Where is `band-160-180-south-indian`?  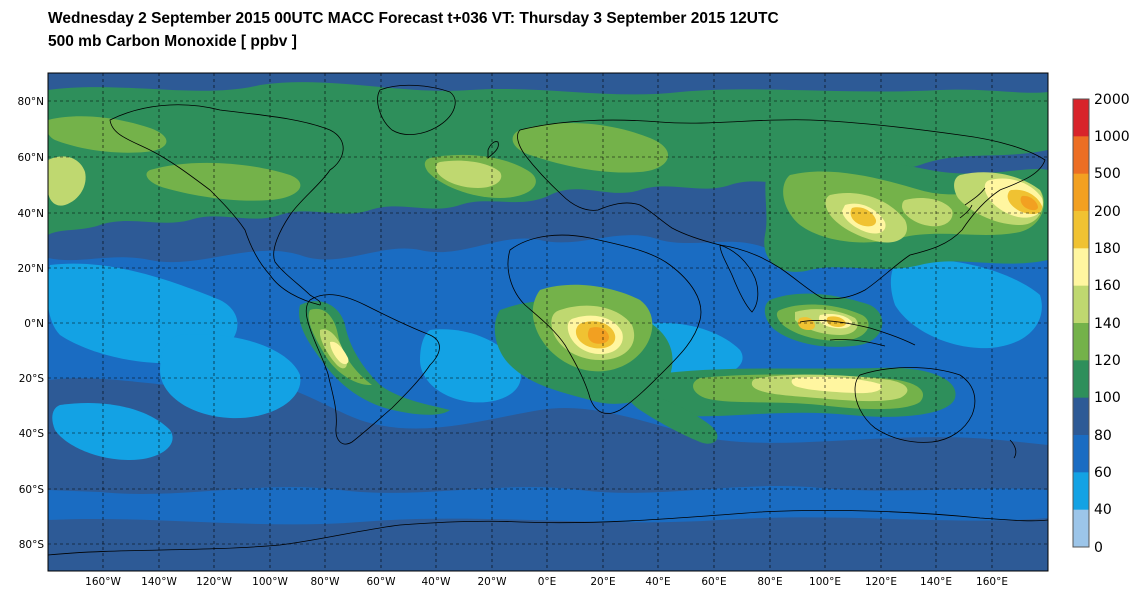 band-160-180-south-indian is located at coordinates (836, 385).